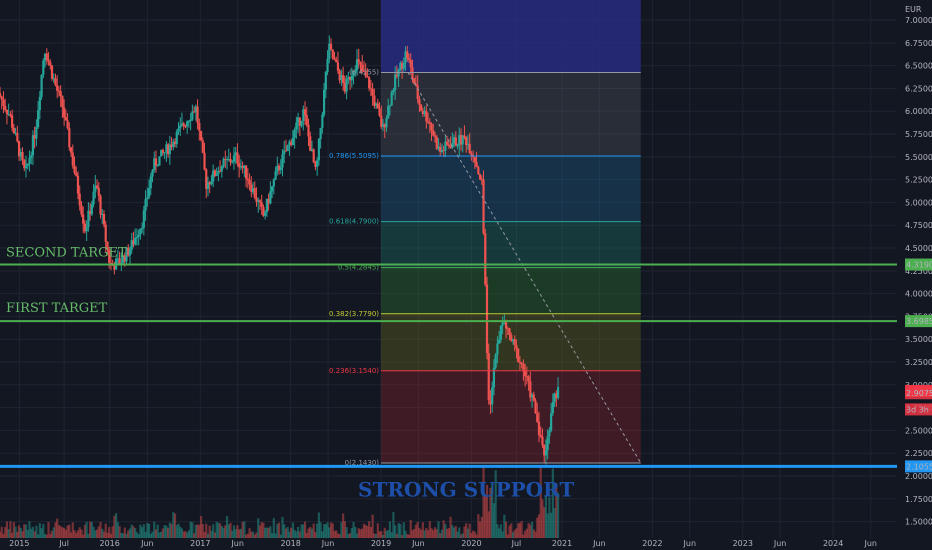  I want to click on price-tick-label: 2.0000, so click(918, 476).